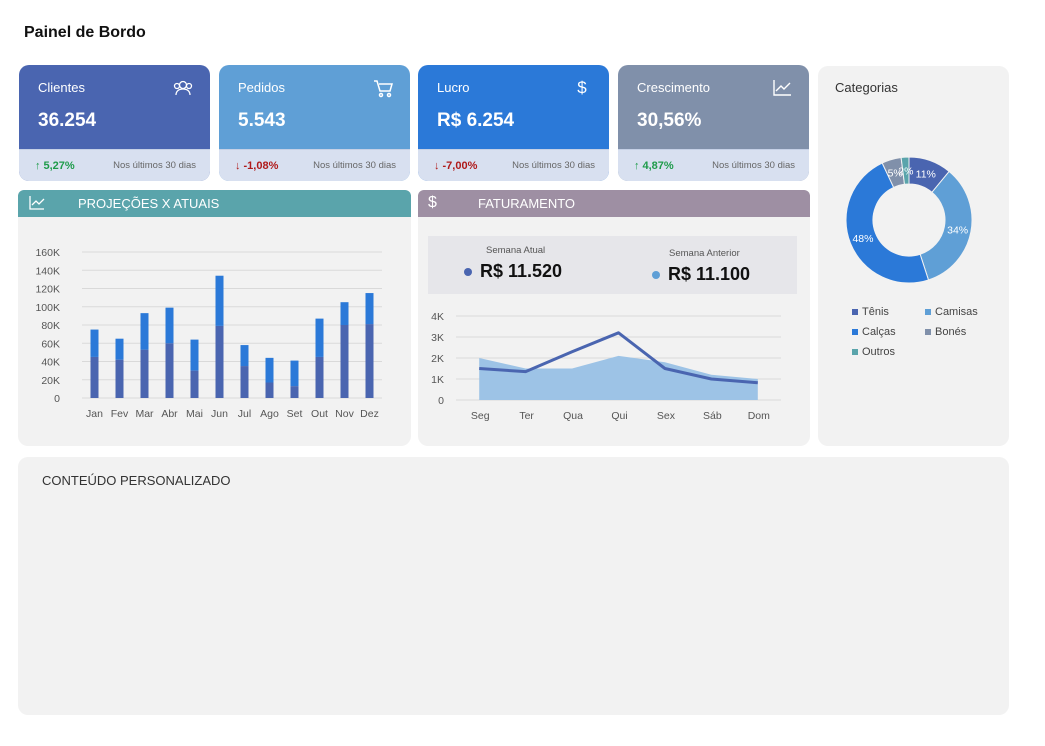  I want to click on y-tick-label: 60K, so click(50, 344).